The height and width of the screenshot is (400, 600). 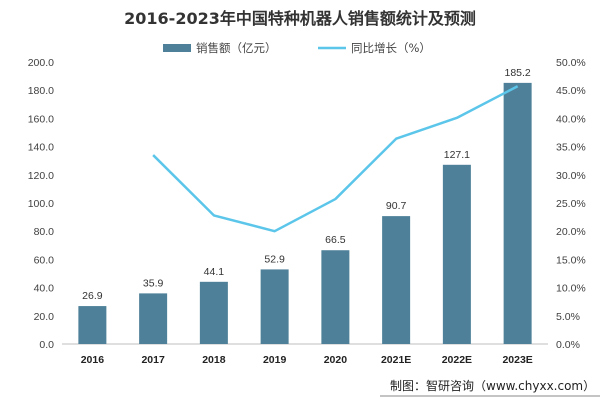 What do you see at coordinates (300, 18) in the screenshot?
I see `chart-title: 2016-2023年中国特种机器人销售额统计及预测` at bounding box center [300, 18].